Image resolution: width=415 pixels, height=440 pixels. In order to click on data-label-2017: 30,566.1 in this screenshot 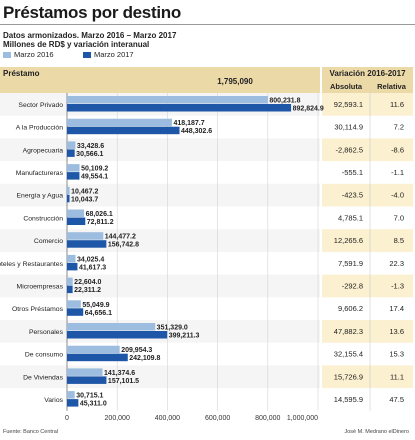, I will do `click(89, 154)`.